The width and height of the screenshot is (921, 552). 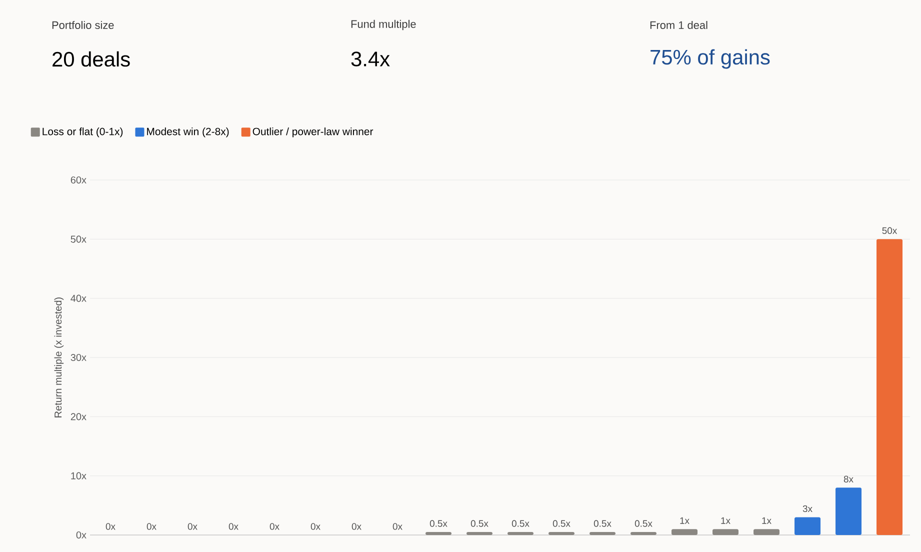 I want to click on y-tick-label: 20x, so click(x=78, y=416).